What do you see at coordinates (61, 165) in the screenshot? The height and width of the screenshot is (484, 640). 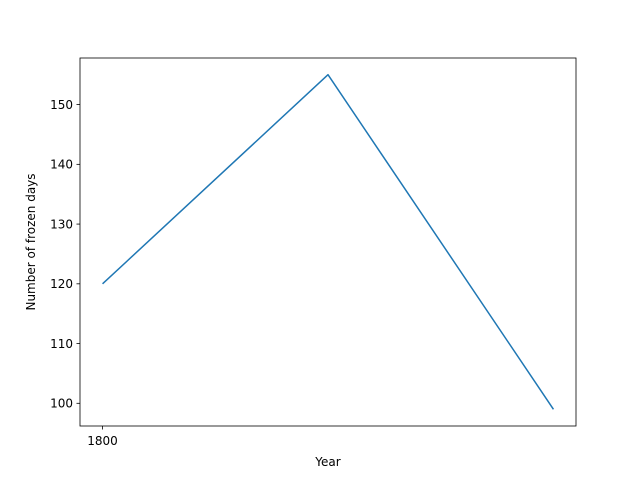 I see `y-tick-label: 140` at bounding box center [61, 165].